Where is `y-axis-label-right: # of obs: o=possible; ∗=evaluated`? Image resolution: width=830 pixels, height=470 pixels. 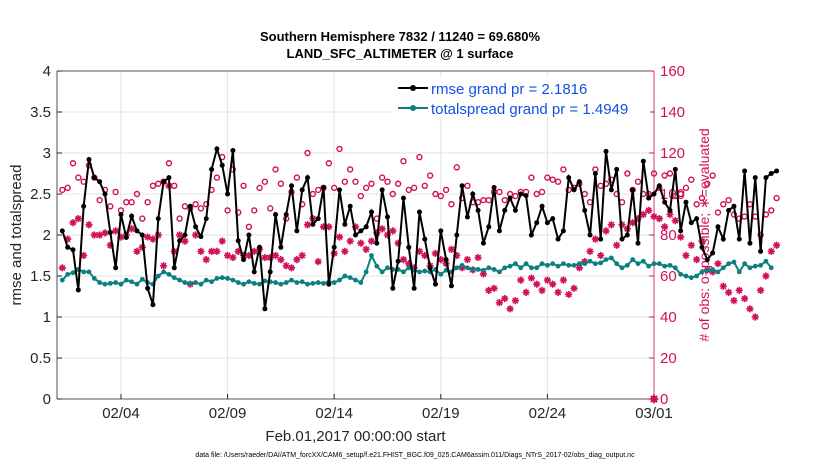 y-axis-label-right: # of obs: o=possible; ∗=evaluated is located at coordinates (704, 234).